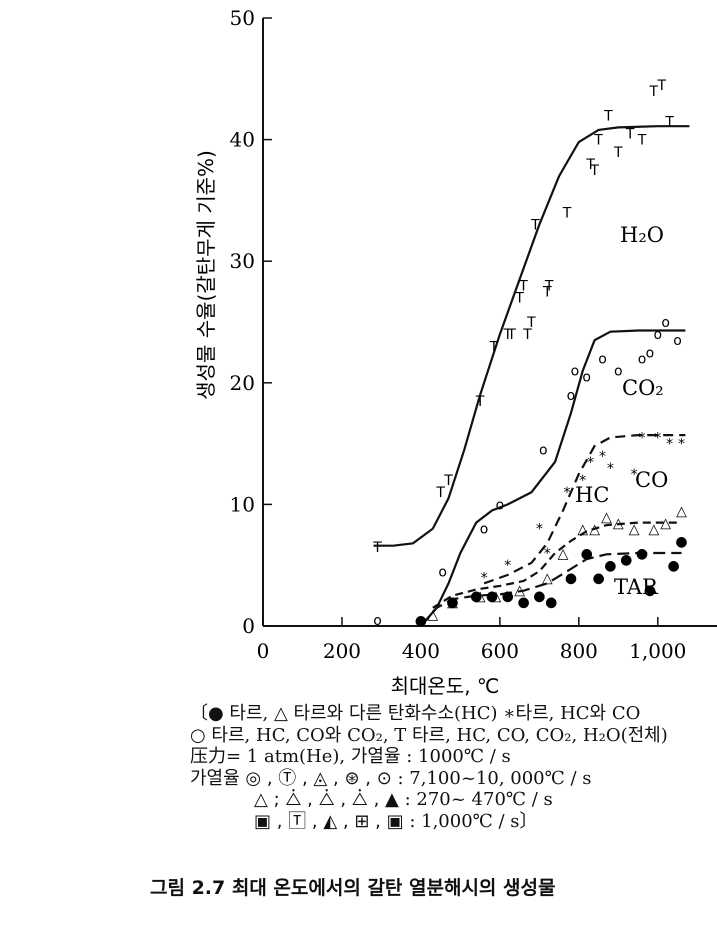 The height and width of the screenshot is (937, 717). What do you see at coordinates (669, 445) in the screenshot?
I see `point-2-12: *` at bounding box center [669, 445].